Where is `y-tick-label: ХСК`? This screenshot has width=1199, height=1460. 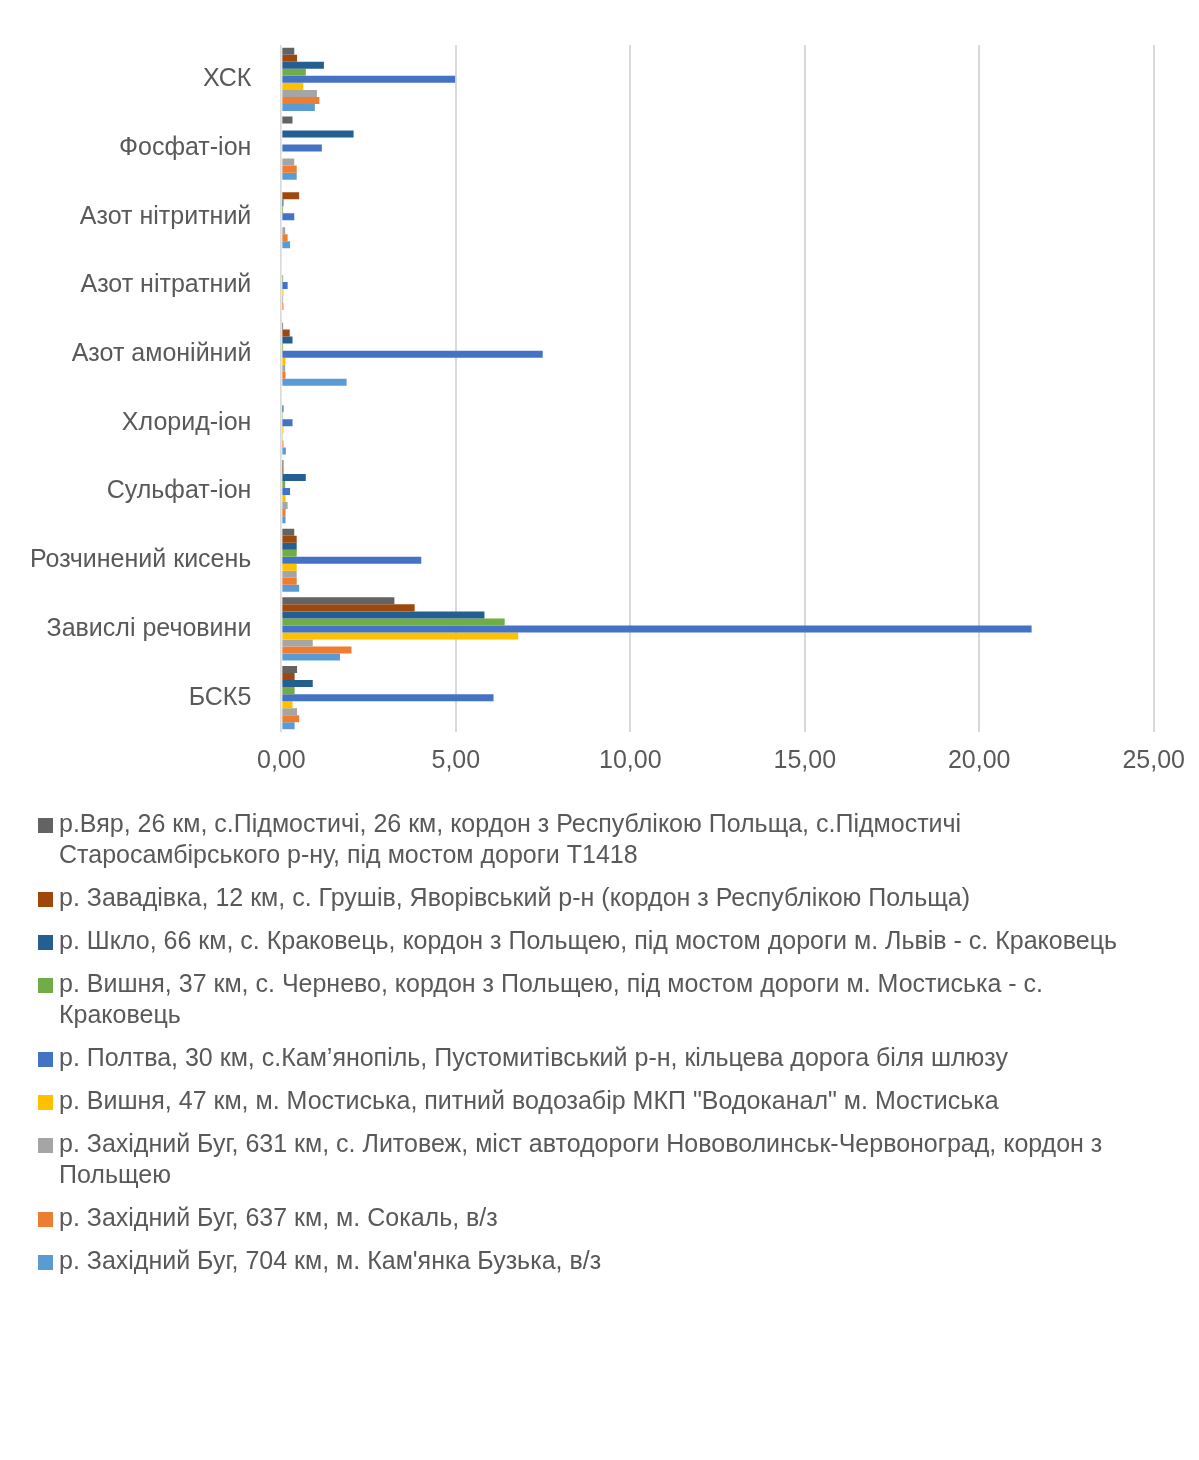
y-tick-label: ХСК is located at coordinates (227, 77).